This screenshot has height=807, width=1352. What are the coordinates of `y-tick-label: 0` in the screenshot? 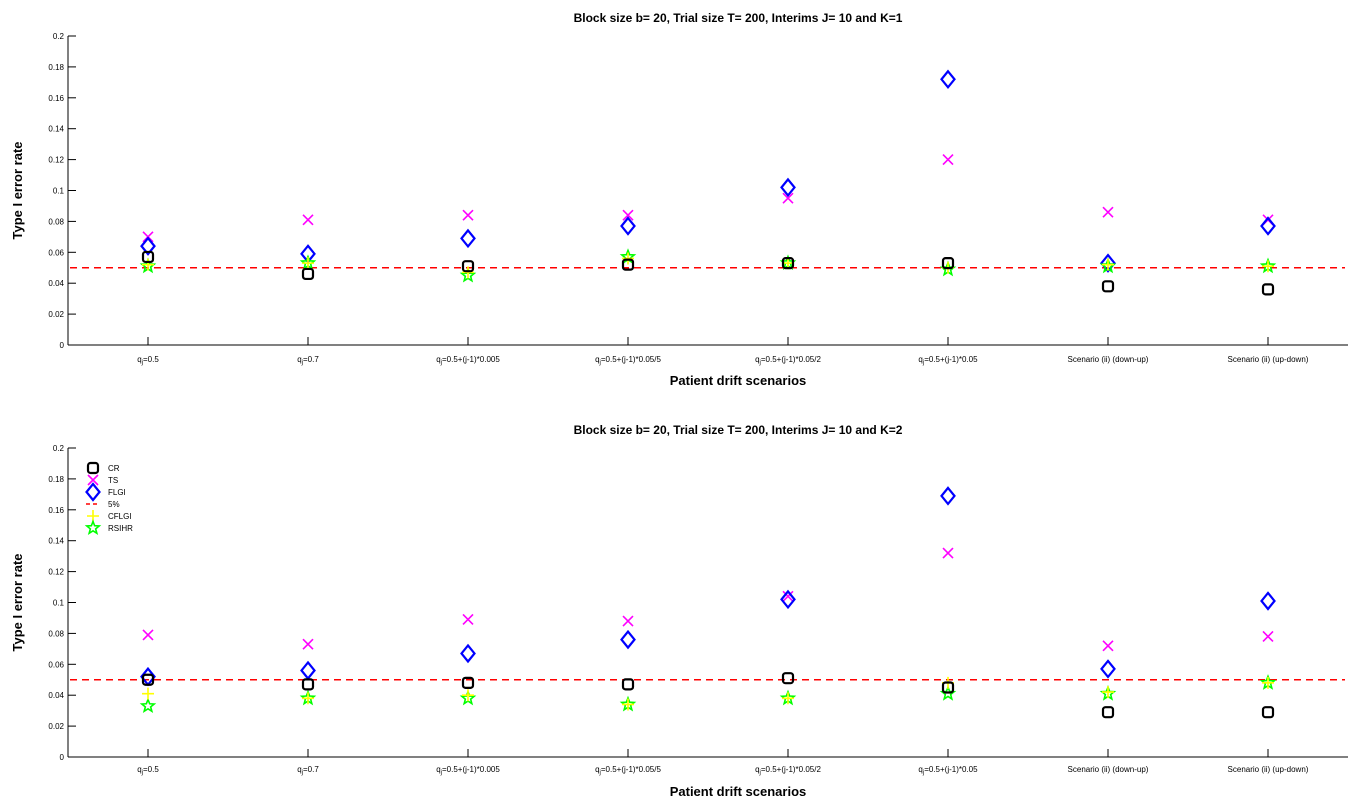 It's located at (62, 757).